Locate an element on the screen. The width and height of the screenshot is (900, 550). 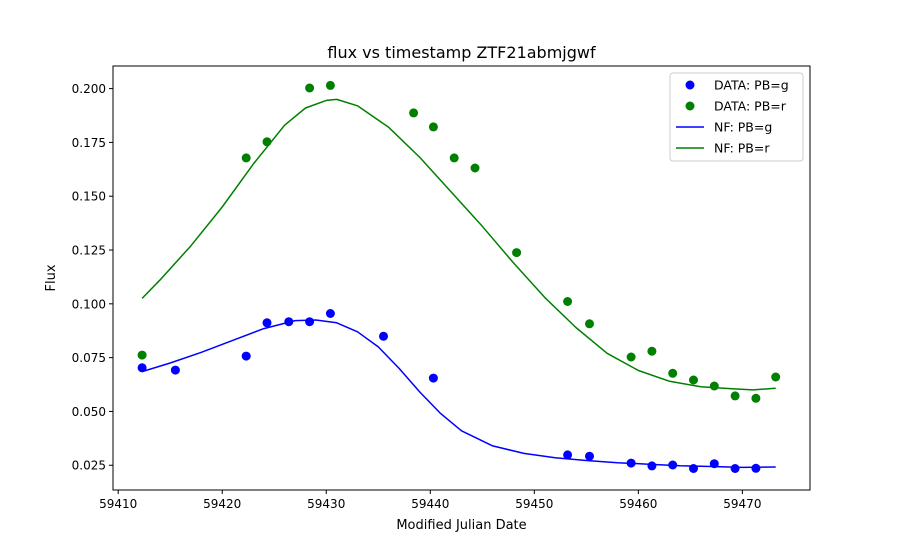
x-tick-label: 59450 is located at coordinates (534, 504).